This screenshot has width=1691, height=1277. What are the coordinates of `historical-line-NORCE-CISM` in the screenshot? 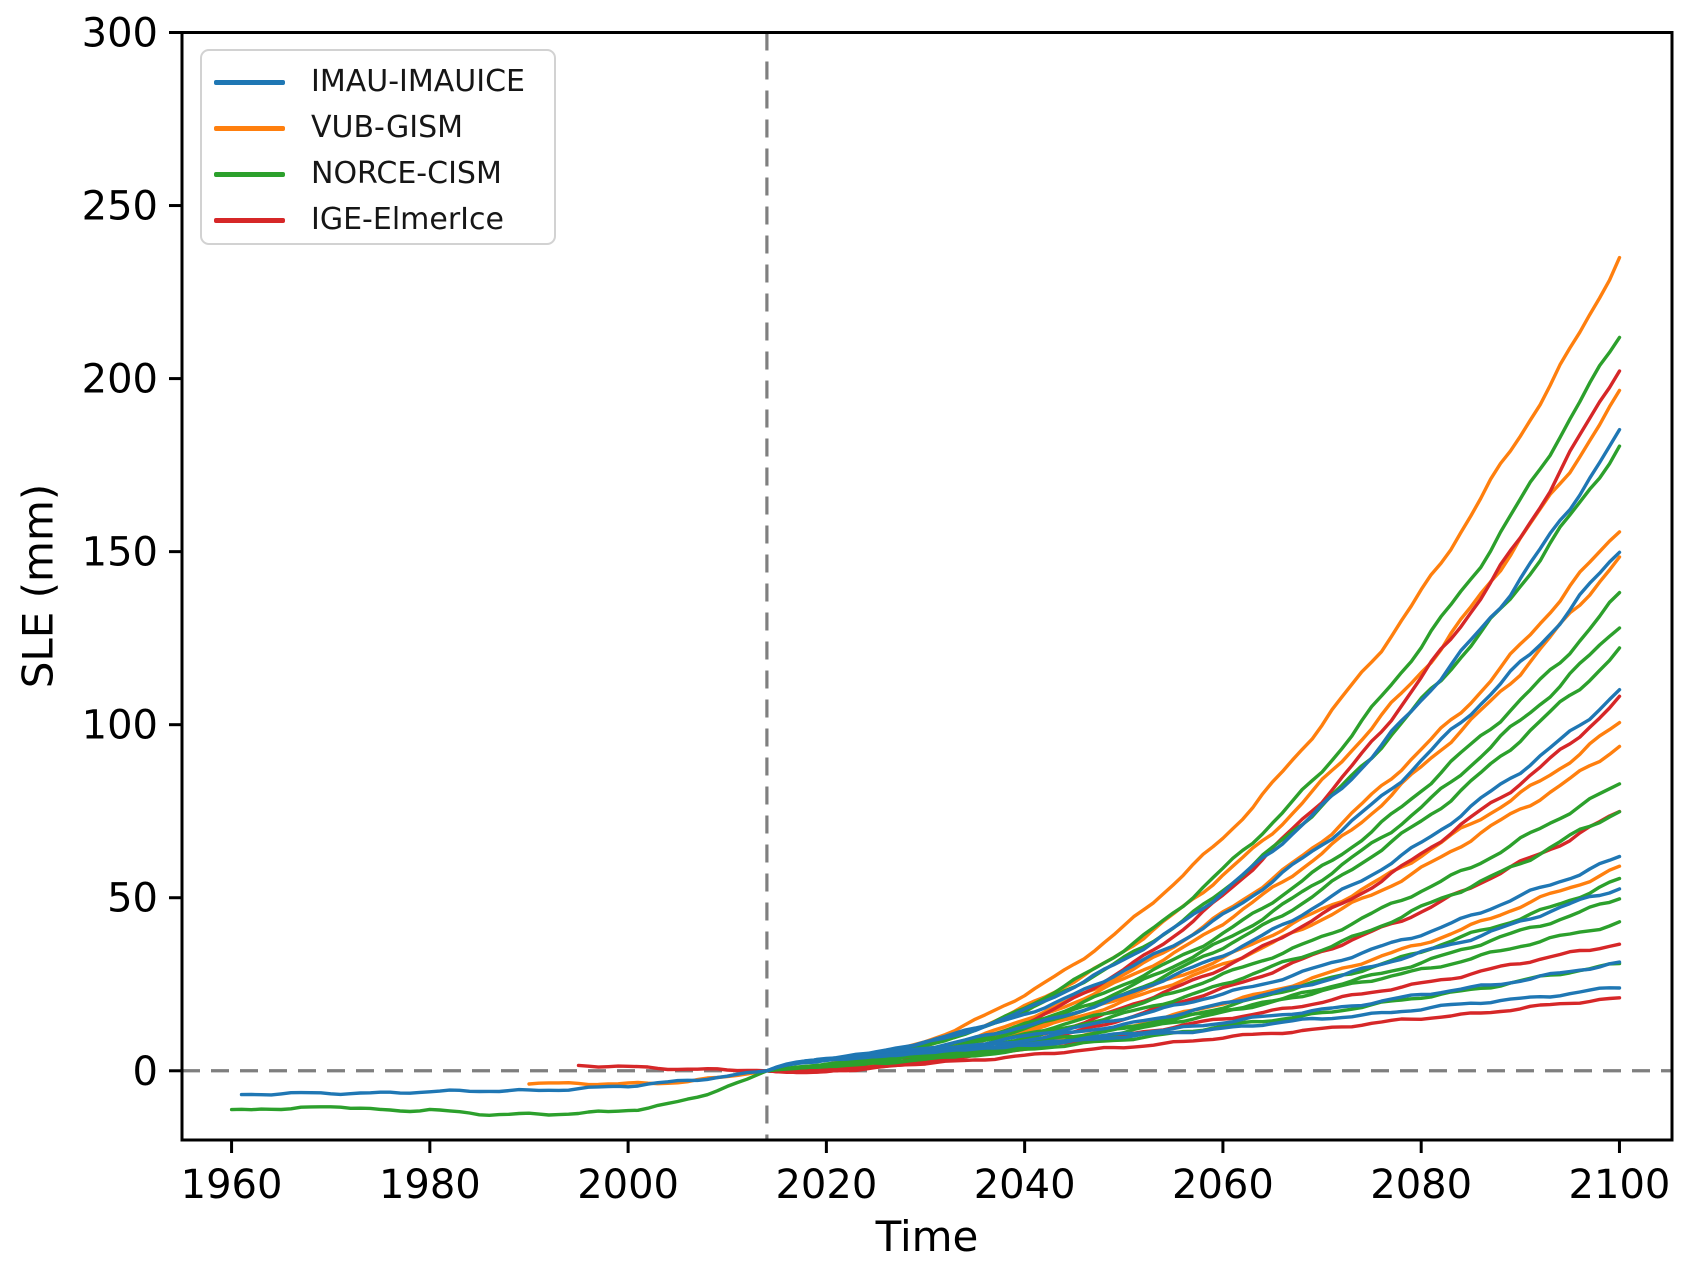 It's located at (499, 1093).